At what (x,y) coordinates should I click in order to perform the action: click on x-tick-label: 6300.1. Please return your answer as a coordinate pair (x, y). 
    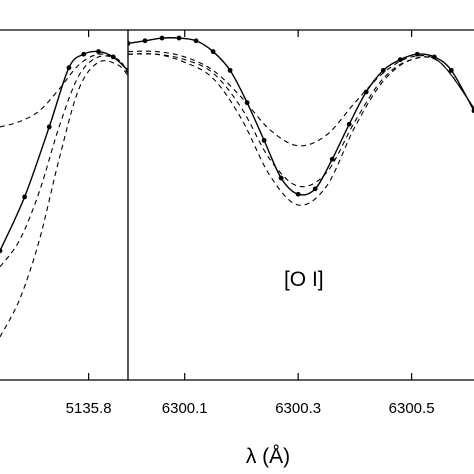
    Looking at the image, I should click on (185, 408).